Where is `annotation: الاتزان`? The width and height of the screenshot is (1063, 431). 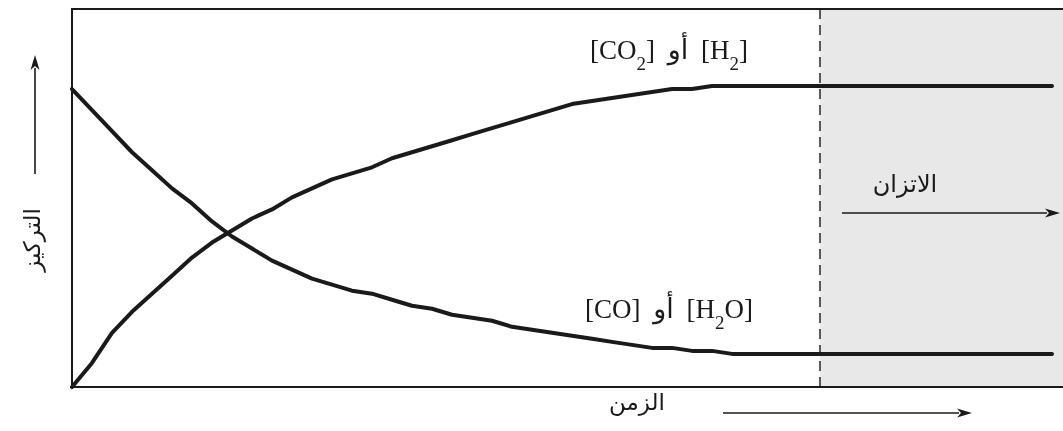
annotation: الاتزان is located at coordinates (905, 184).